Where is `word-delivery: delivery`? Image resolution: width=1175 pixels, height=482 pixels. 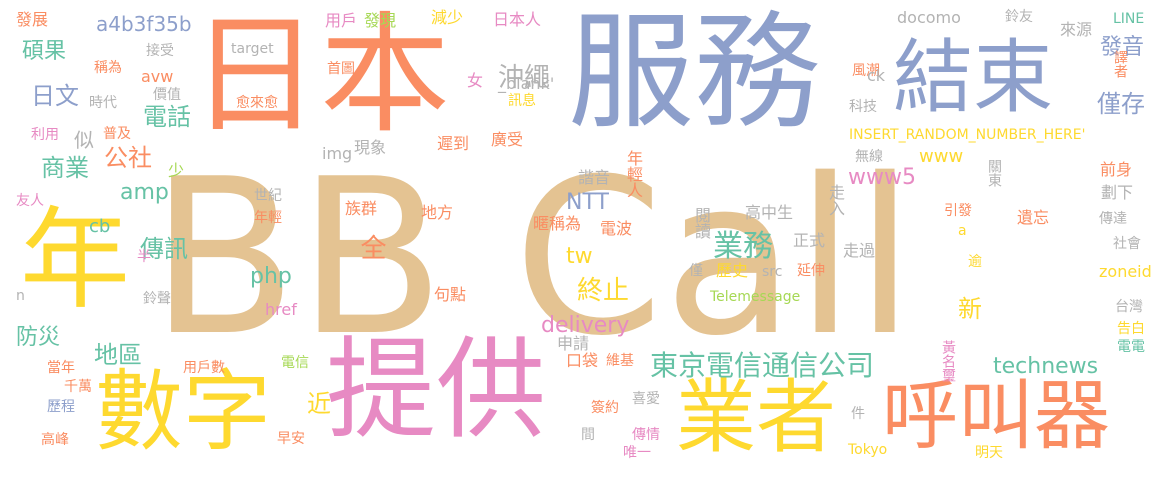
word-delivery: delivery is located at coordinates (585, 325).